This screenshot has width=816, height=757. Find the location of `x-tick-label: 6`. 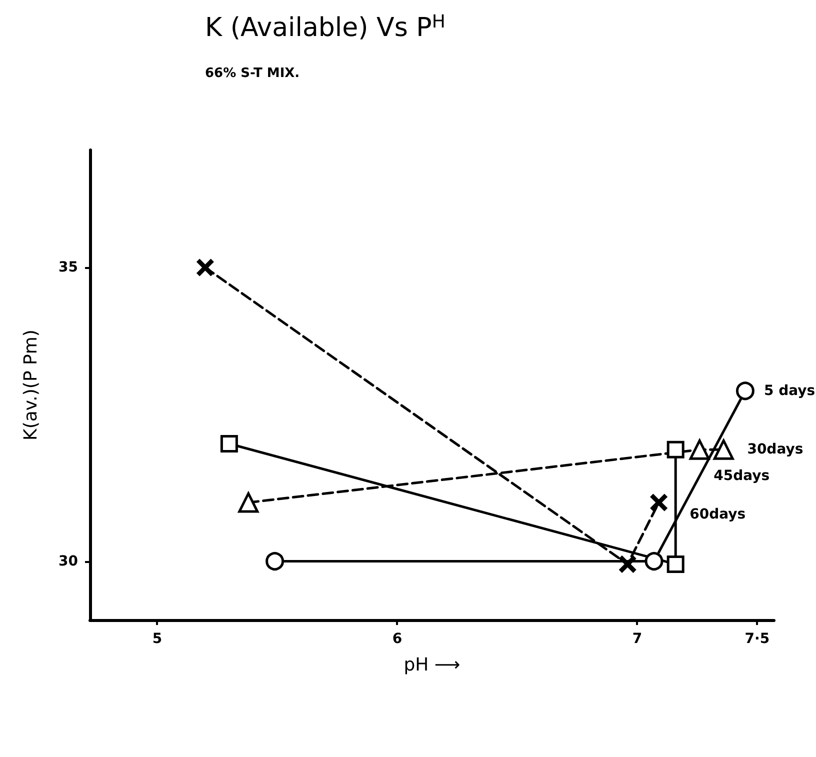

x-tick-label: 6 is located at coordinates (397, 639).